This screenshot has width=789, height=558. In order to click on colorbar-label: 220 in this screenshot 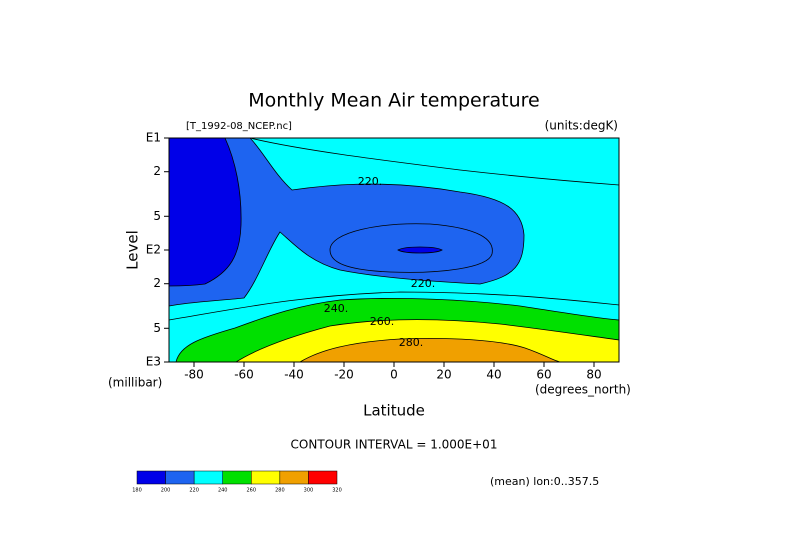, I will do `click(194, 491)`.